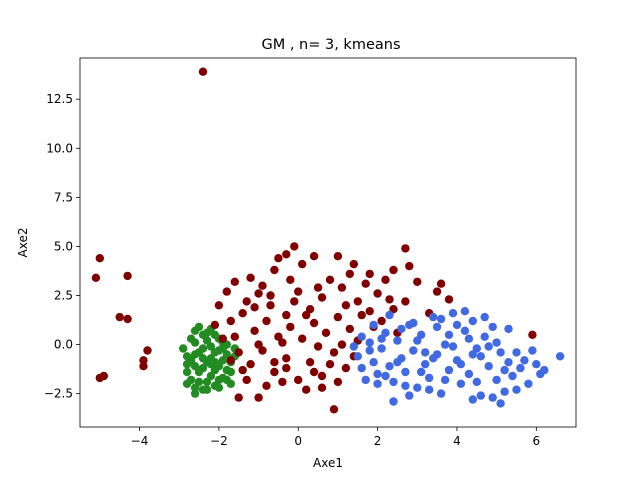  Describe the element at coordinates (330, 45) in the screenshot. I see `chart-title: GM , n= 3, kmeans` at that location.